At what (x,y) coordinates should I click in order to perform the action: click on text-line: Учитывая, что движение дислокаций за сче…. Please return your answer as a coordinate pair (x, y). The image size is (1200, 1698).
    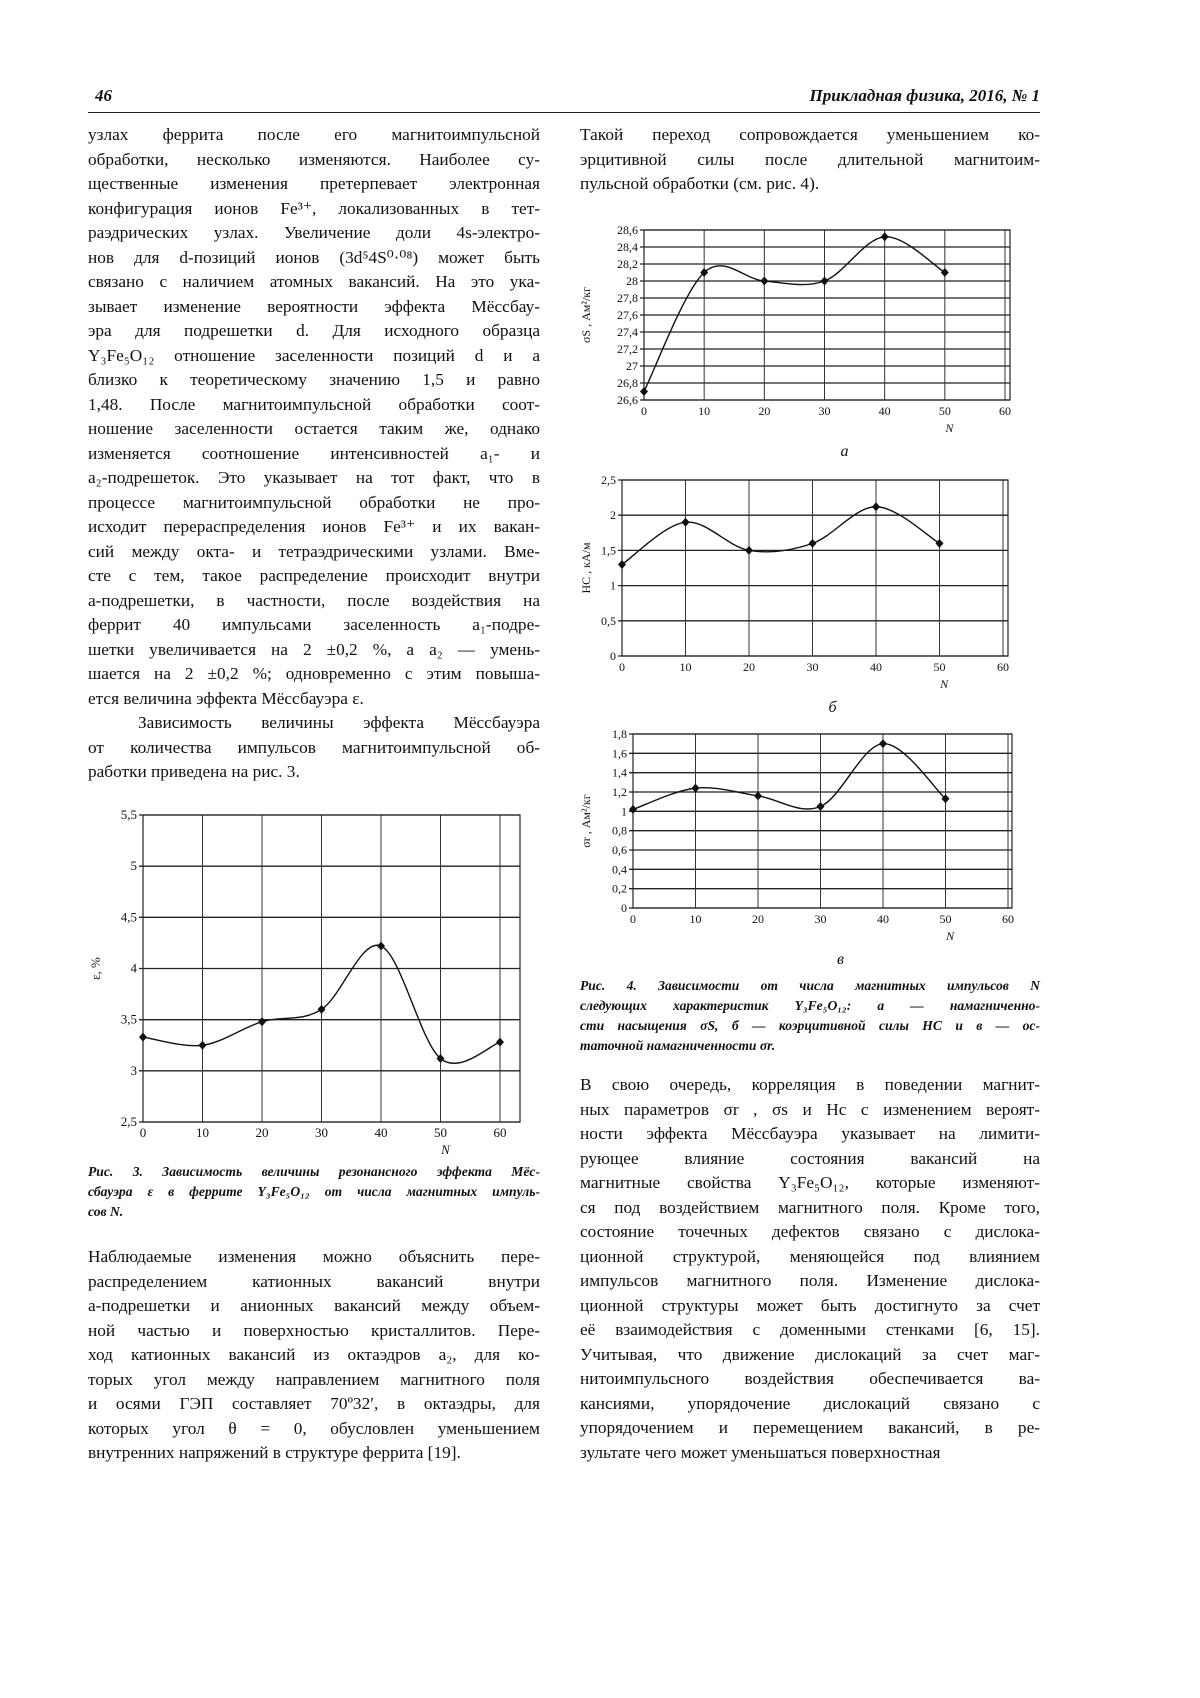
    Looking at the image, I should click on (810, 1354).